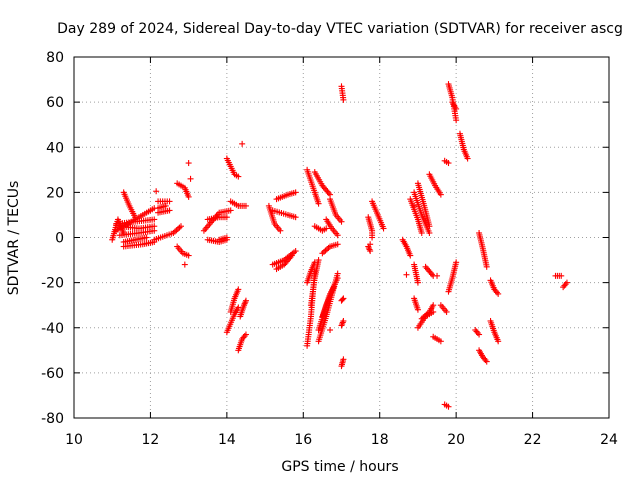 The height and width of the screenshot is (480, 640). What do you see at coordinates (533, 440) in the screenshot?
I see `x-tick-label: 22` at bounding box center [533, 440].